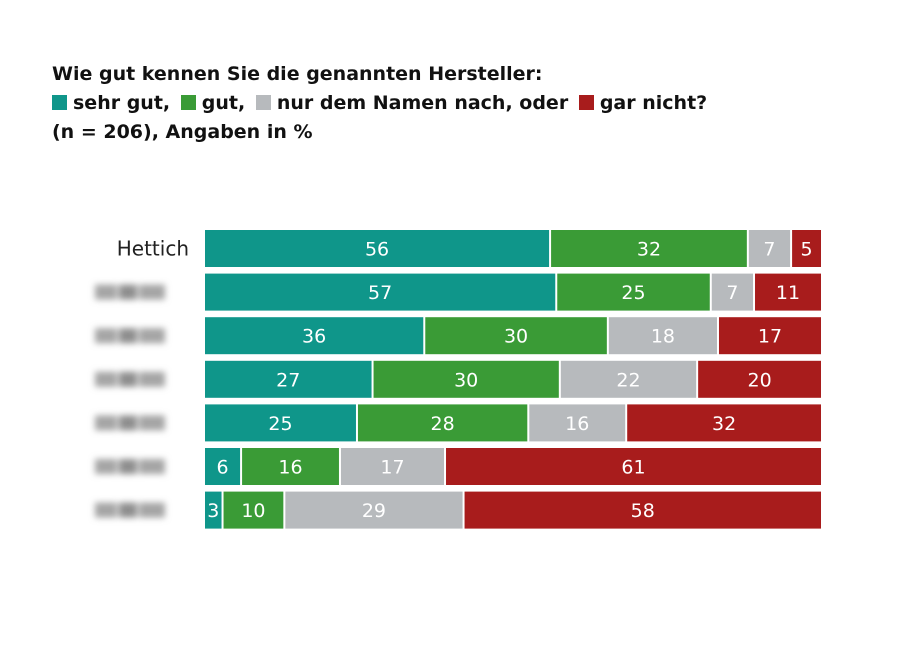 The width and height of the screenshot is (900, 650). I want to click on legend-swatch-gut, so click(188, 102).